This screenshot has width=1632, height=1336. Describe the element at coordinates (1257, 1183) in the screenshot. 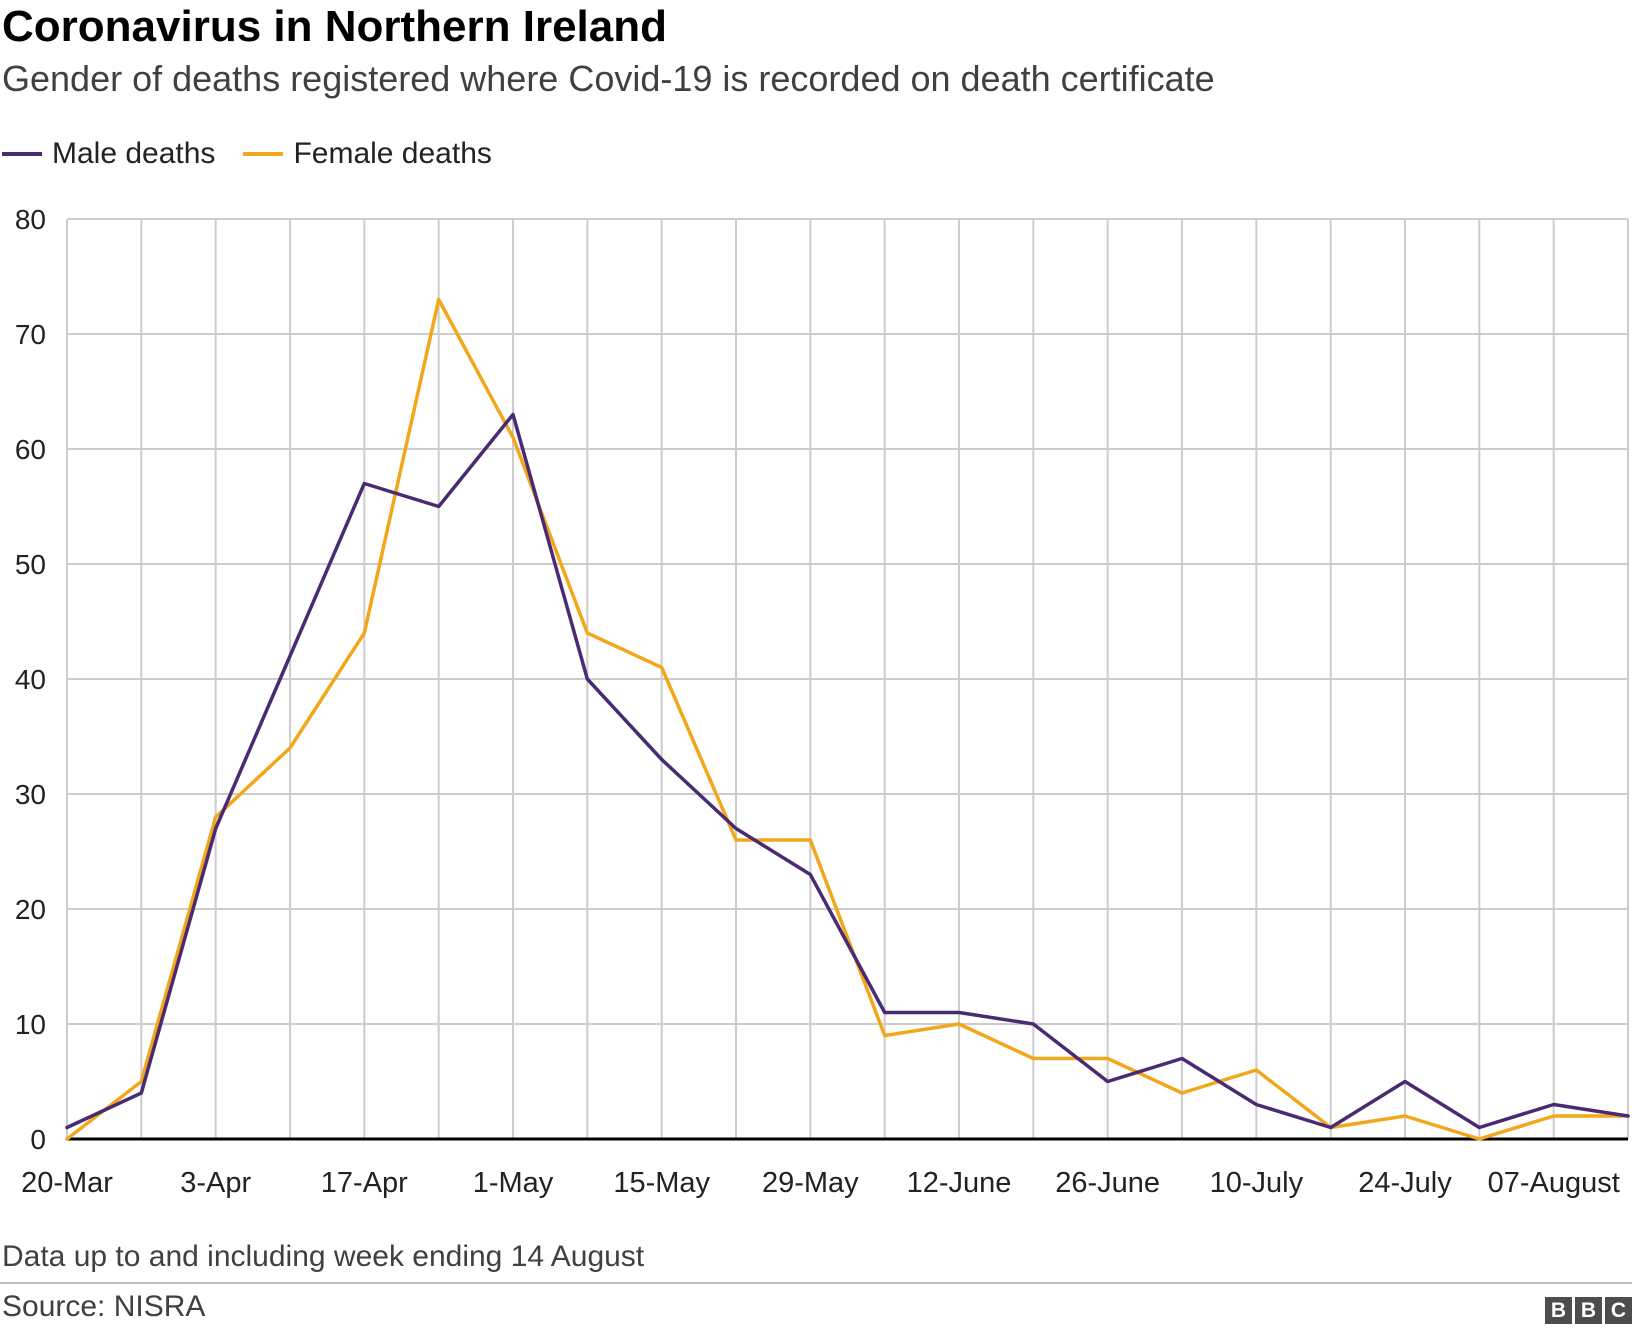

I see `x-tick-label: 10-July` at that location.